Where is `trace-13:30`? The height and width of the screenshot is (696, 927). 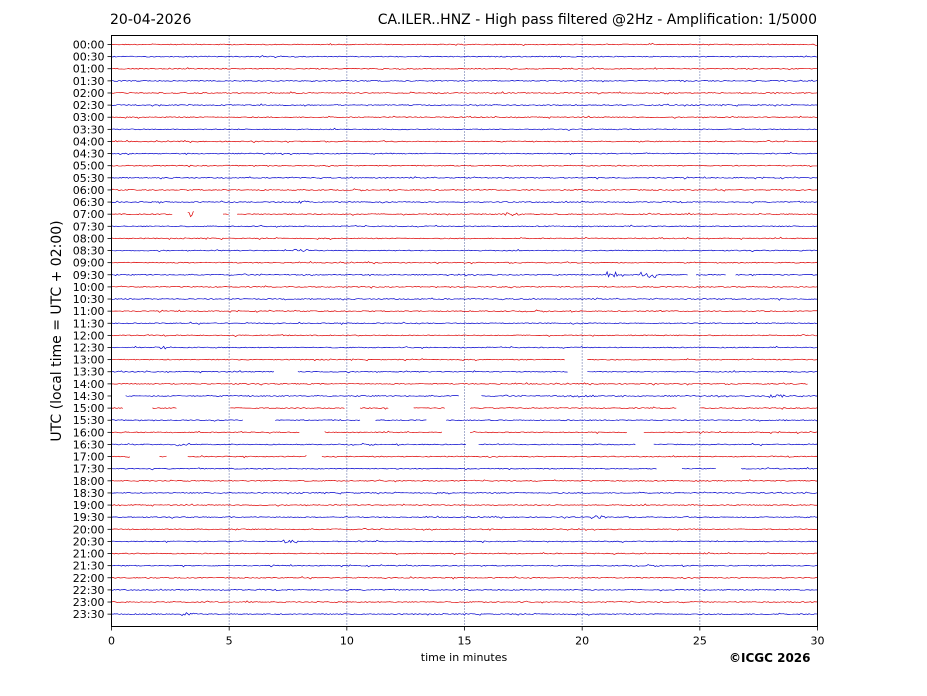 trace-13:30 is located at coordinates (464, 372).